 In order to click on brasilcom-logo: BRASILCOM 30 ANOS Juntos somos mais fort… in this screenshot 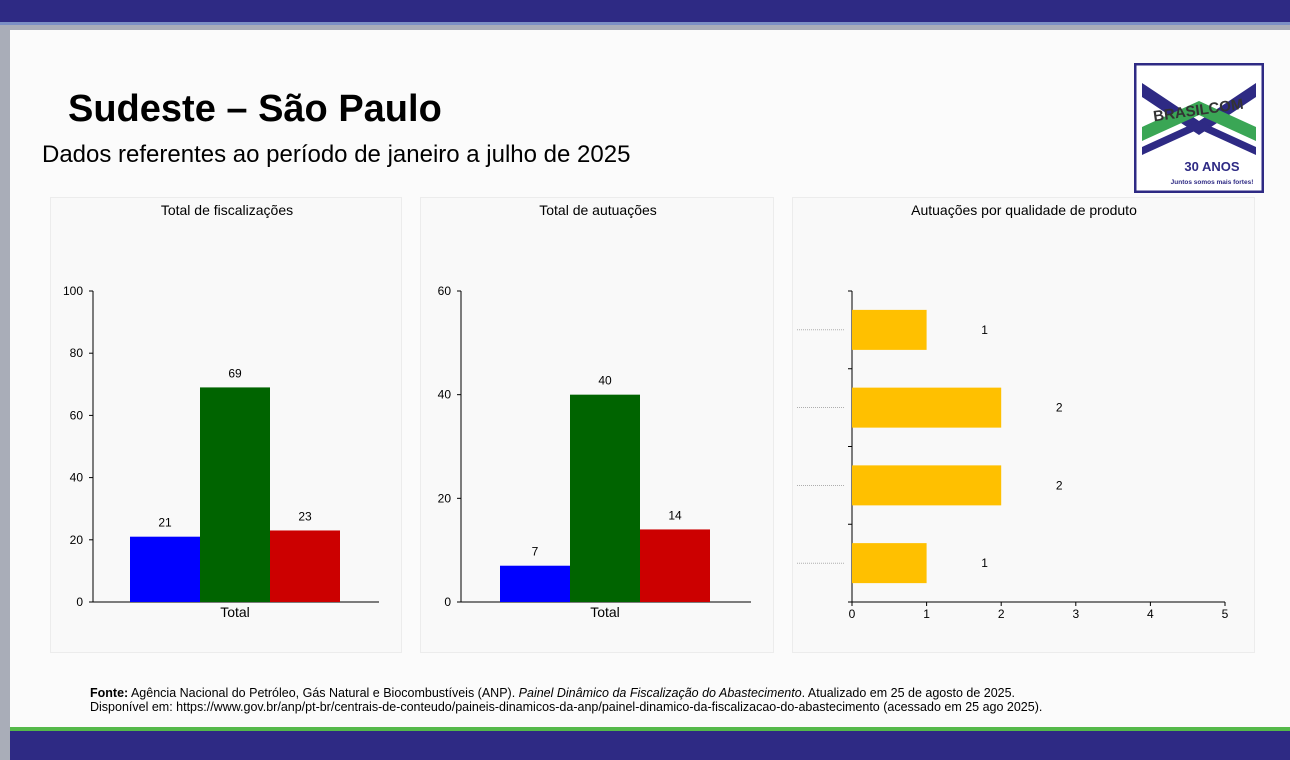, I will do `click(1199, 128)`.